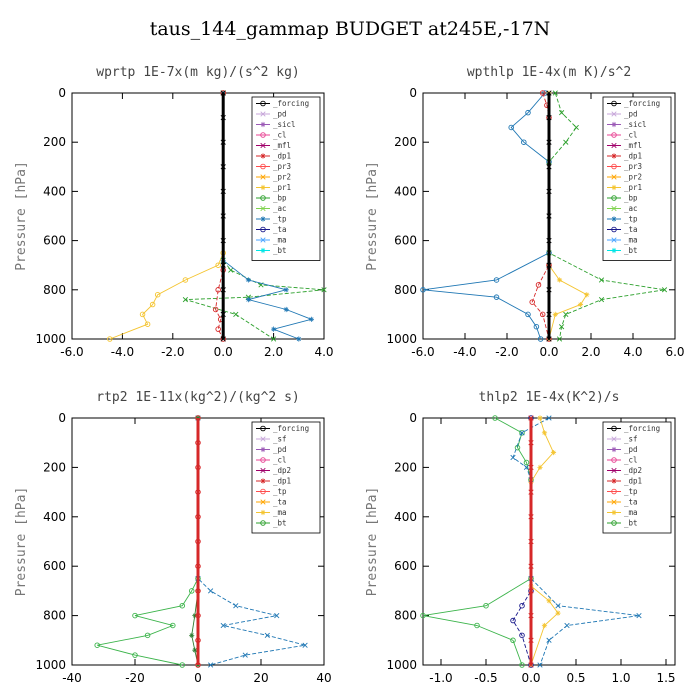 Image resolution: width=700 pixels, height=700 pixels. Describe the element at coordinates (54, 467) in the screenshot. I see `y-tick-label: 200` at that location.